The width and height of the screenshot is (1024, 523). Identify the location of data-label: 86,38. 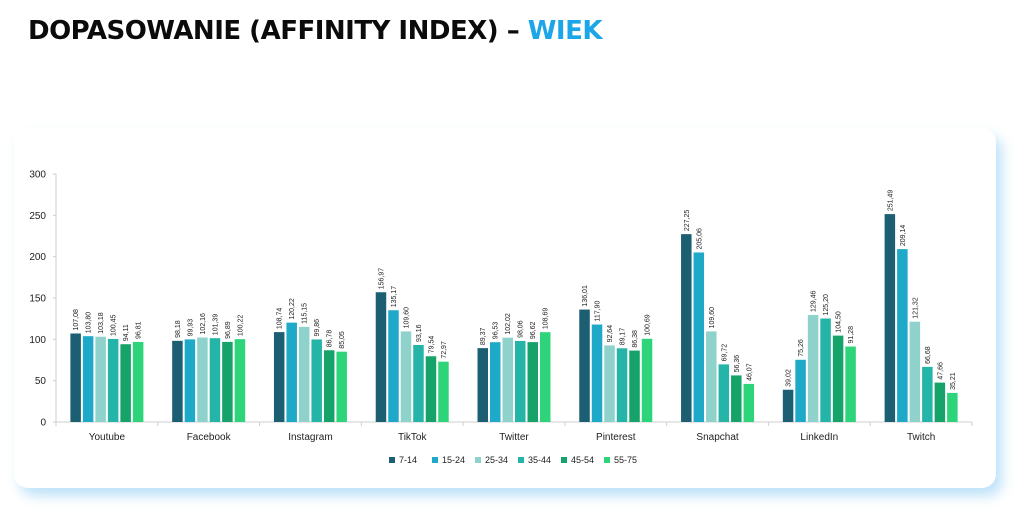
(635, 339).